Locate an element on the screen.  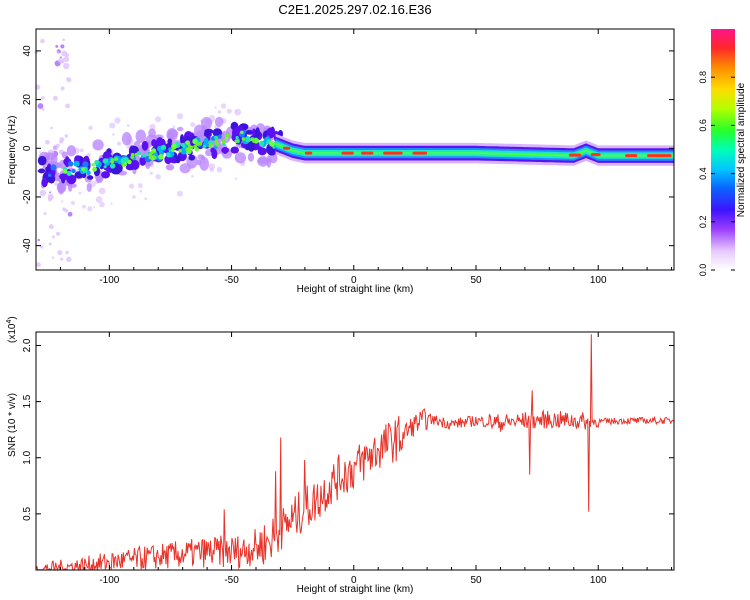
colorbar-label: Normalized spectral amplitude is located at coordinates (741, 149).